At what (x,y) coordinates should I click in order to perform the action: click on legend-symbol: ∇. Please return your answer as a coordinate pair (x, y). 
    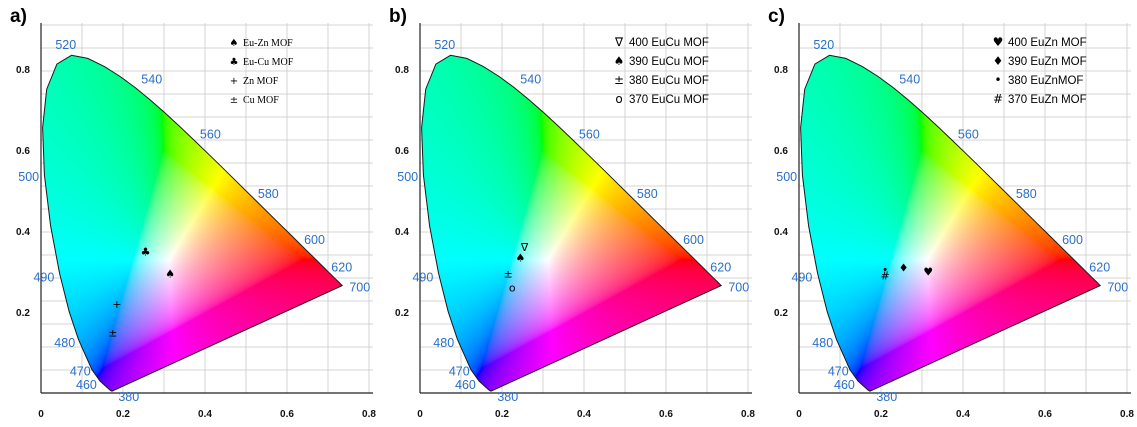
    Looking at the image, I should click on (619, 42).